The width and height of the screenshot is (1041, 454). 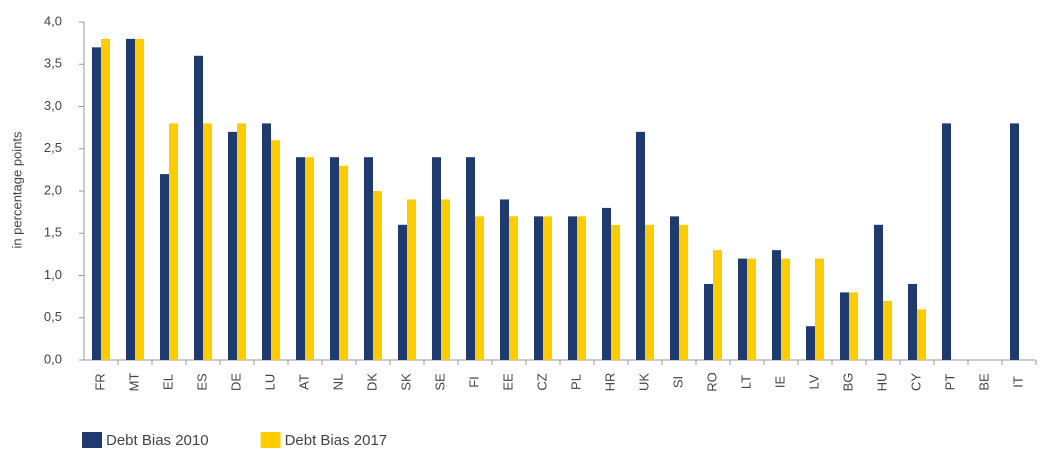 I want to click on x-tick-label: AT, so click(x=303, y=382).